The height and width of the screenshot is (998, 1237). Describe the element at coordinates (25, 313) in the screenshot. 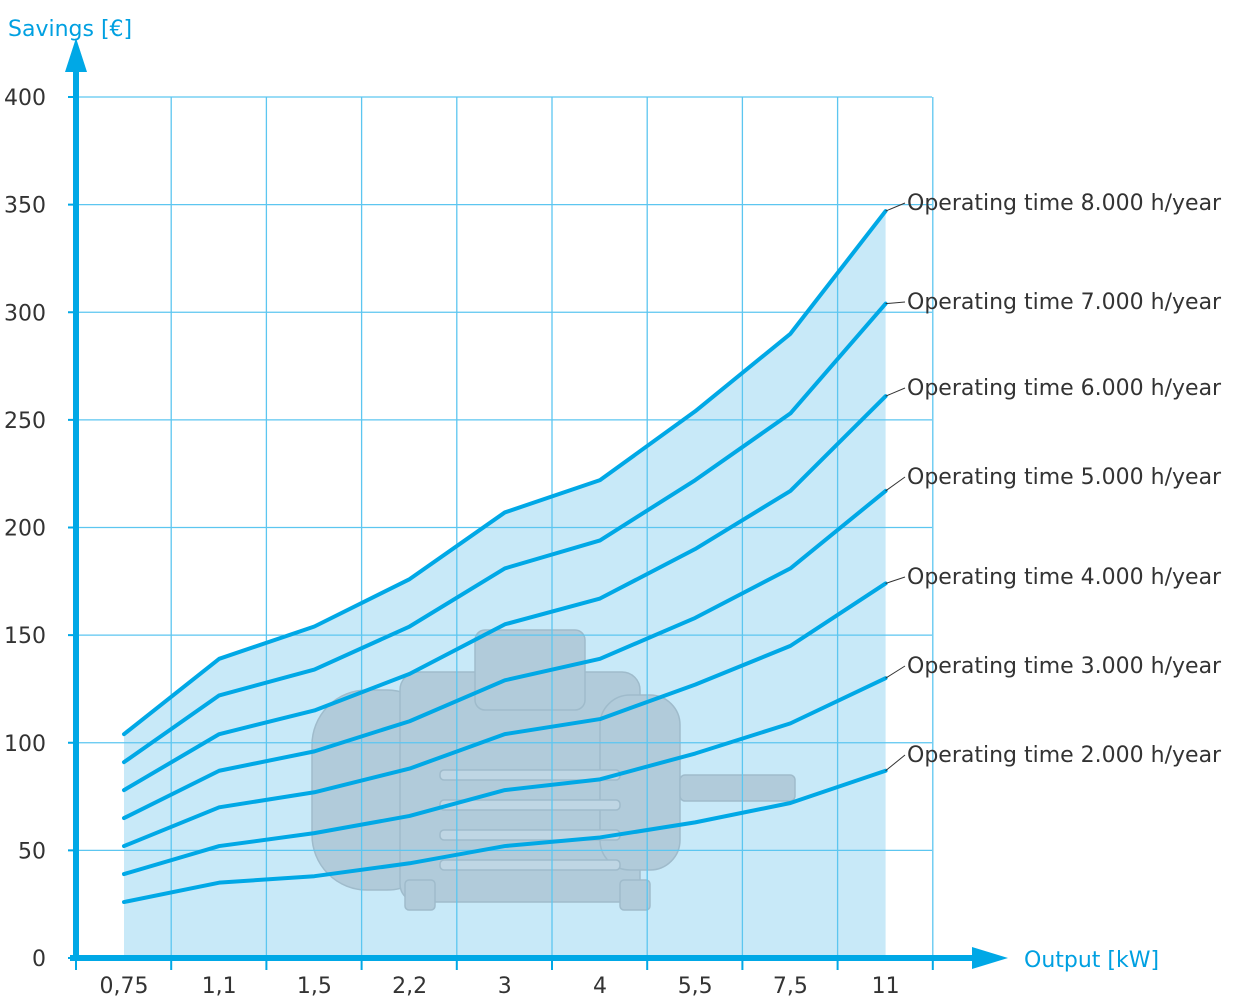

I see `y-tick-label-6: 300` at that location.